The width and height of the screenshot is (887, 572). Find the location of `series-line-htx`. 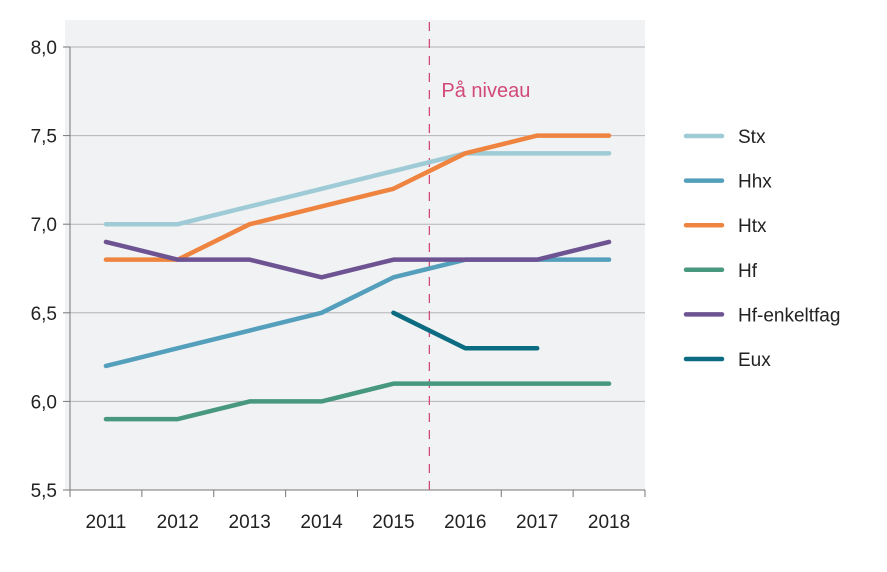

series-line-htx is located at coordinates (357, 197).